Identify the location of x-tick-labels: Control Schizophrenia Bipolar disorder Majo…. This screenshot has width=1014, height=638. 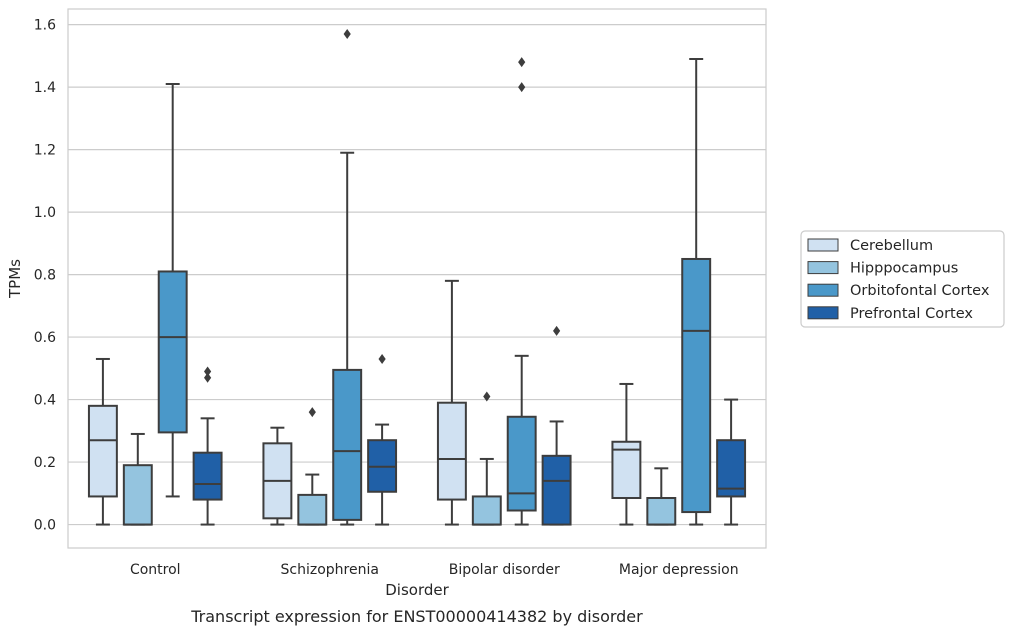
(434, 570).